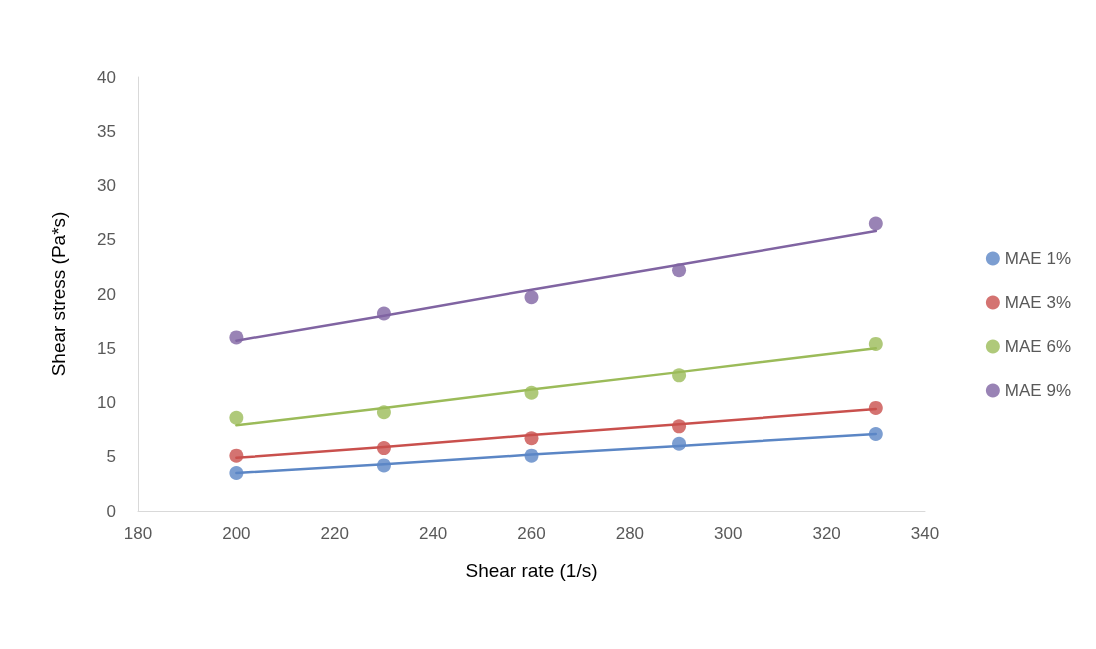  What do you see at coordinates (111, 511) in the screenshot?
I see `y-tick-label: 0` at bounding box center [111, 511].